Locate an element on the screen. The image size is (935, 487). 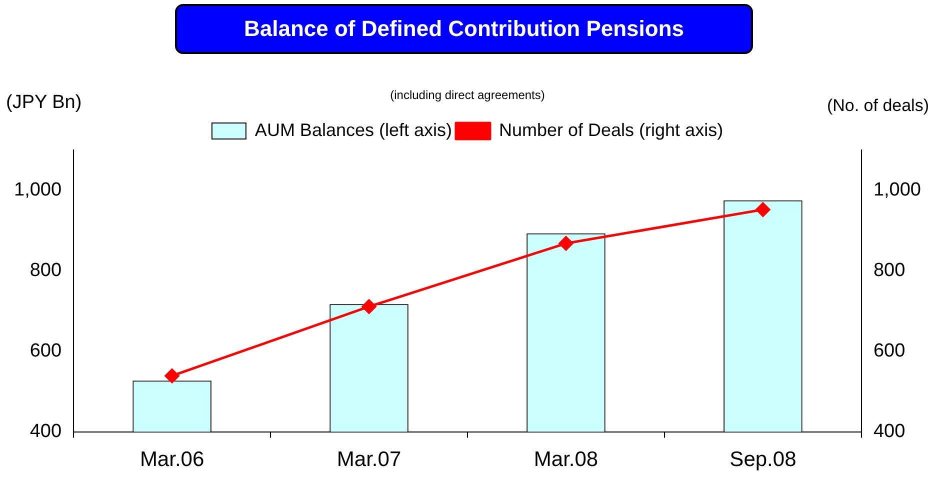
legend-label: Number of Deals (right axis) is located at coordinates (611, 130).